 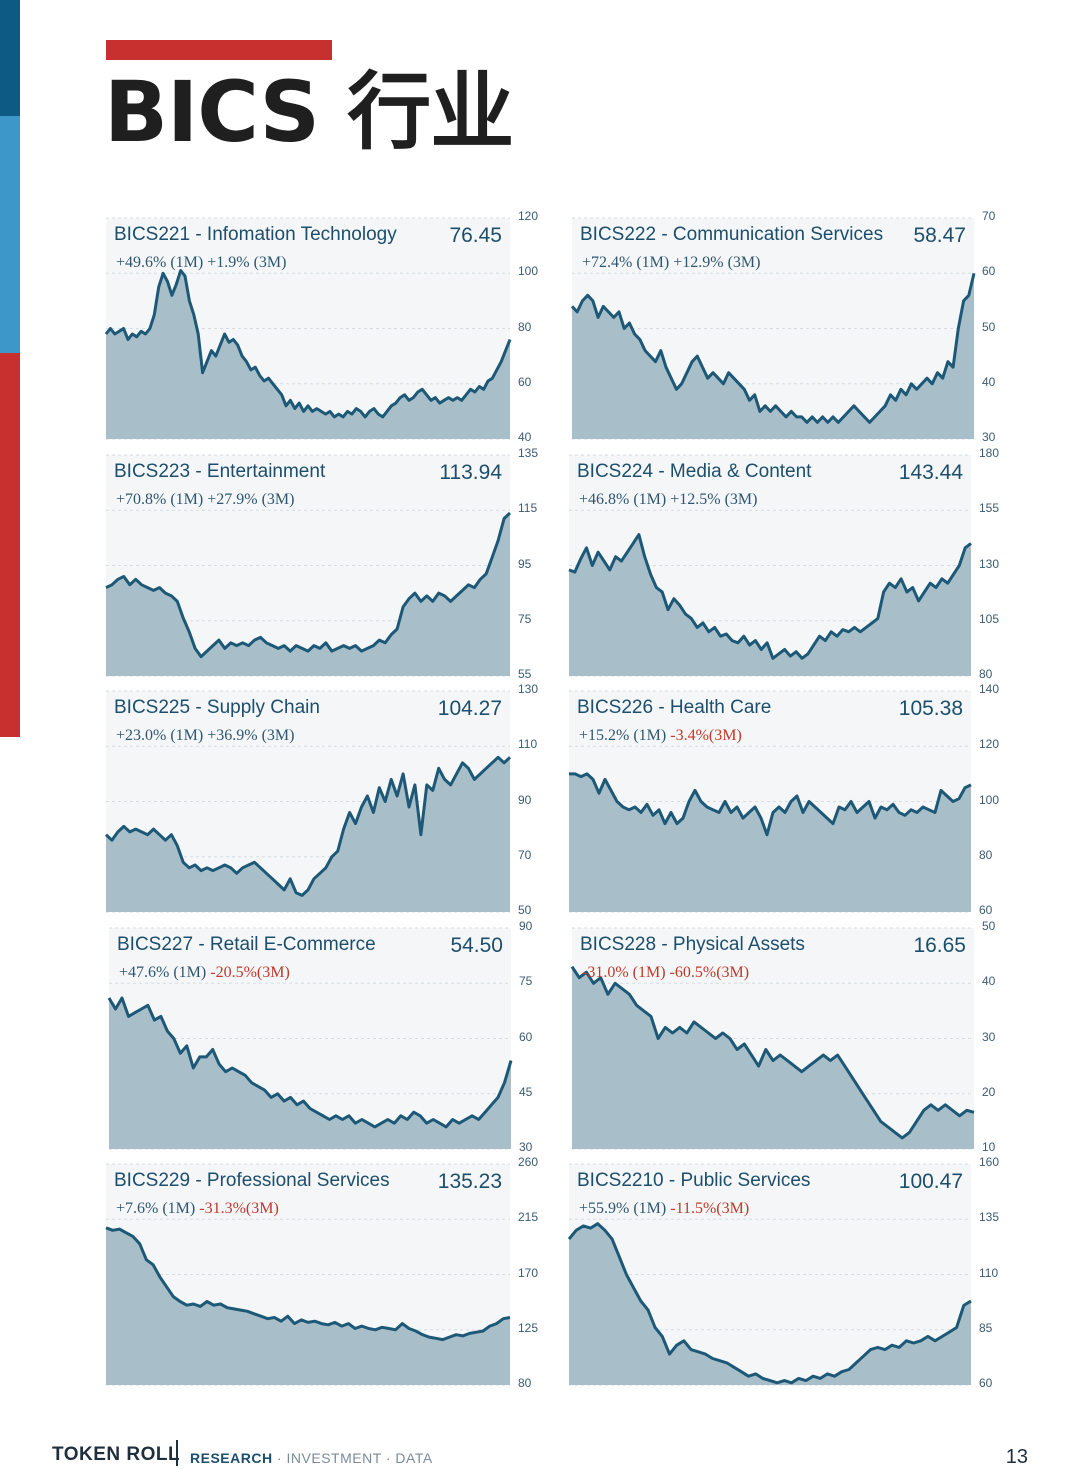 I want to click on chart-latest-value: 54.50, so click(x=476, y=945).